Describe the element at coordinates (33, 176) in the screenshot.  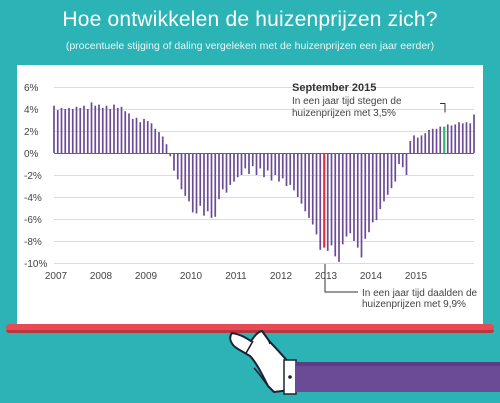
I see `y-tick-label: -2%` at that location.